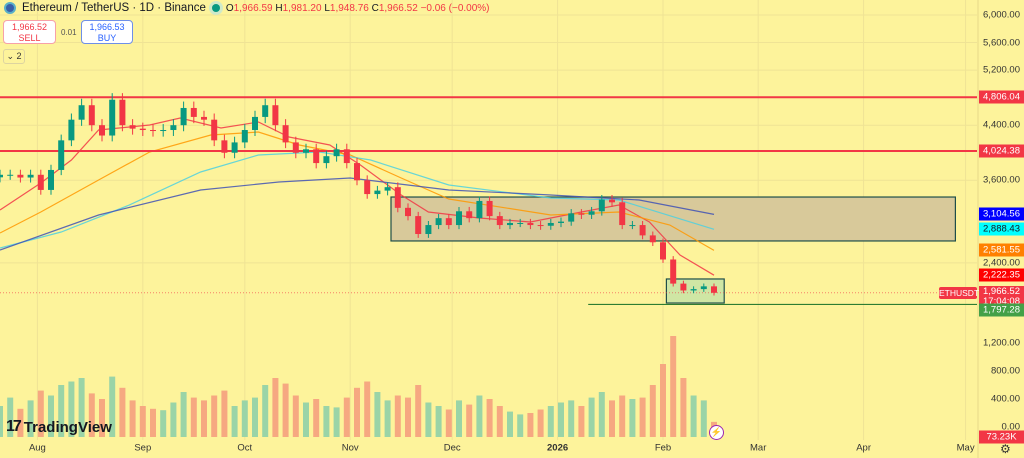  I want to click on ma100-price-tag: 2,888.43, so click(1001, 229).